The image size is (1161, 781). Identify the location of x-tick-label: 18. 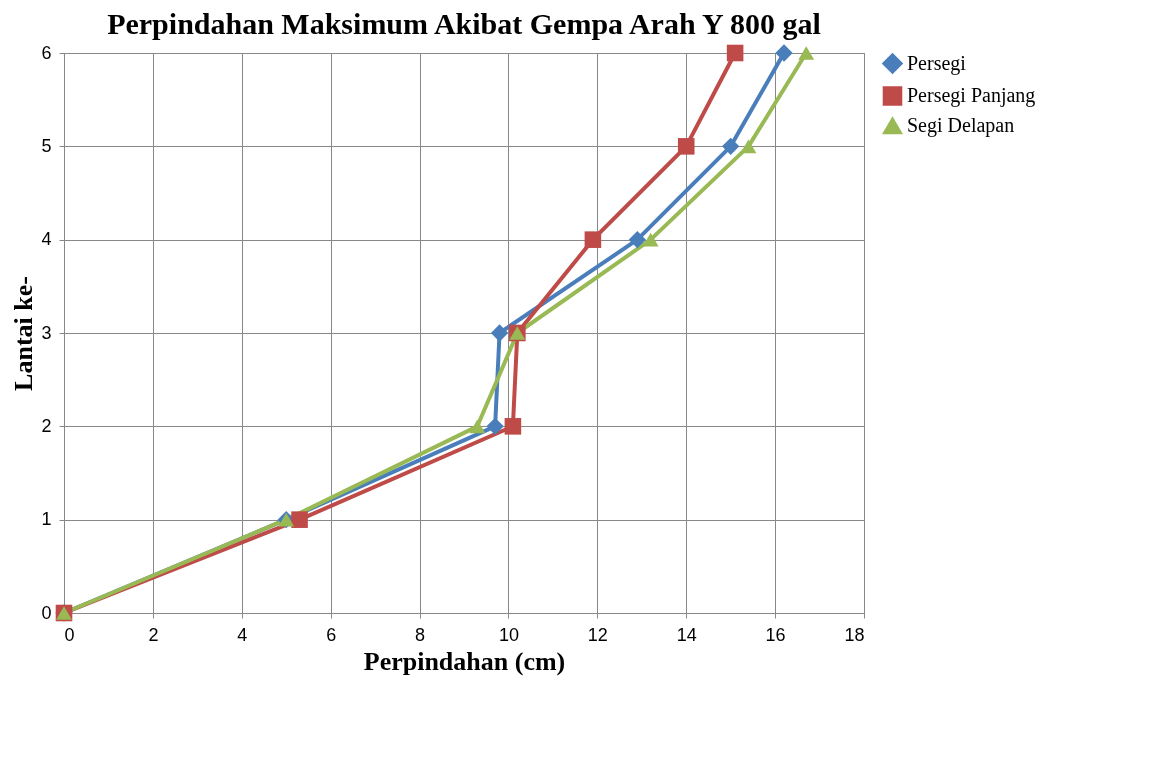
(854, 634).